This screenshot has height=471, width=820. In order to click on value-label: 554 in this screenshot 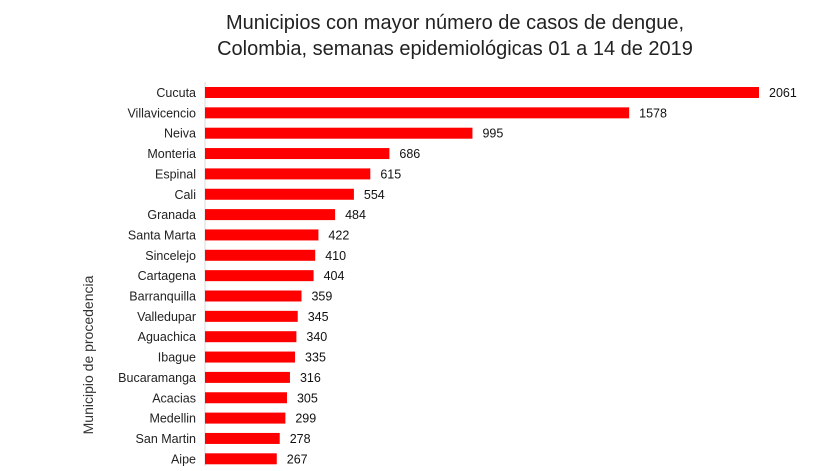, I will do `click(374, 195)`.